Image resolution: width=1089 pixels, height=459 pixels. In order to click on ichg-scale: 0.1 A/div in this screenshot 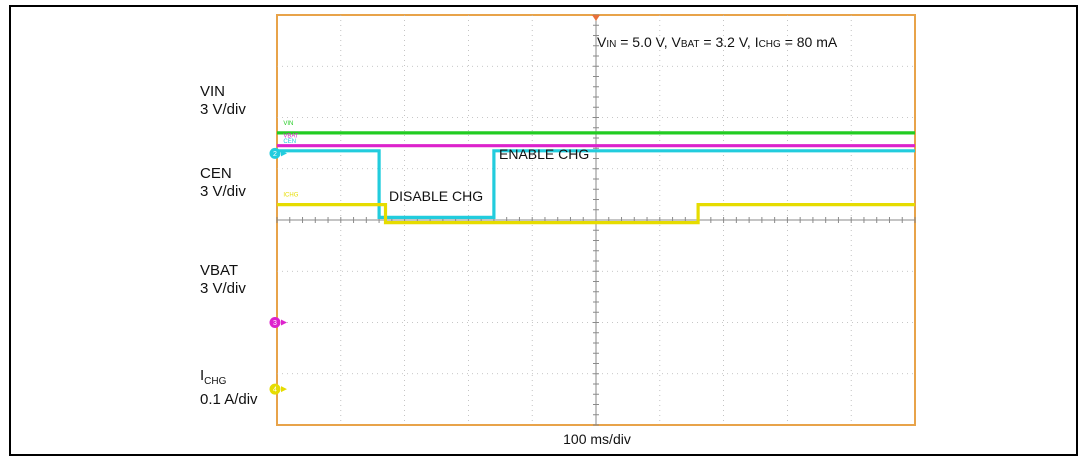, I will do `click(229, 399)`.